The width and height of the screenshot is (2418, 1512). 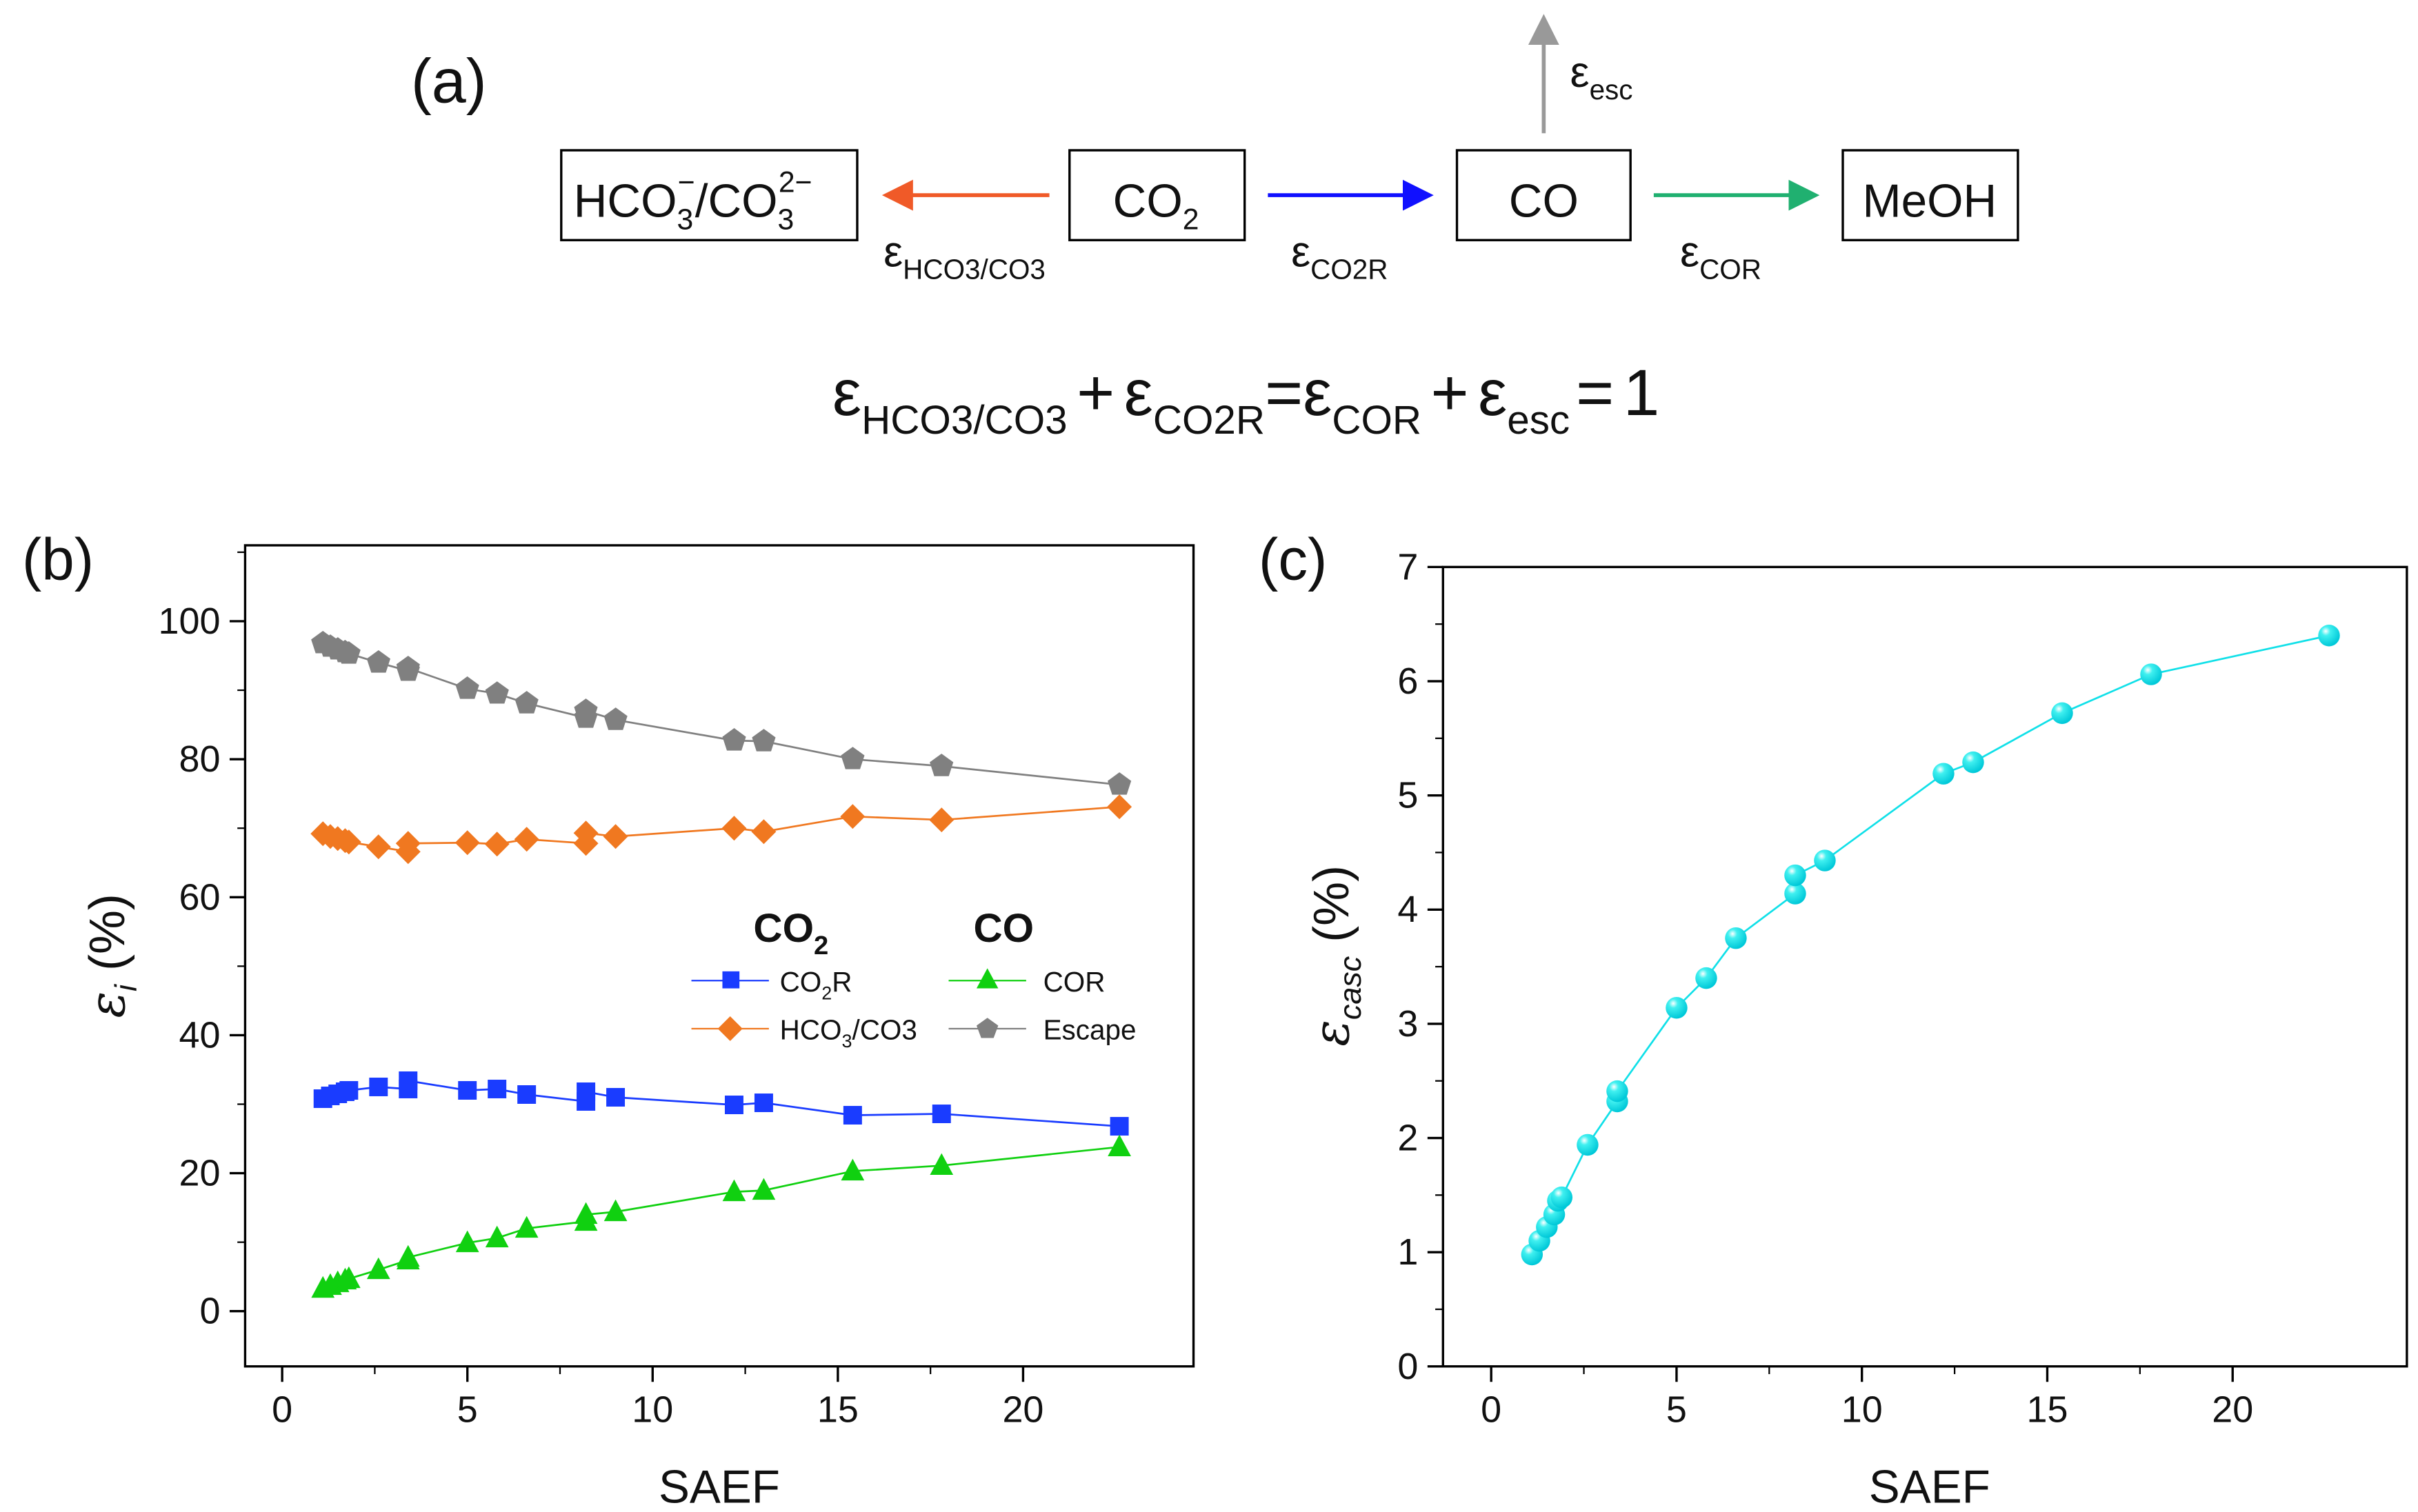 I want to click on panel-b-label: (b), so click(x=58, y=559).